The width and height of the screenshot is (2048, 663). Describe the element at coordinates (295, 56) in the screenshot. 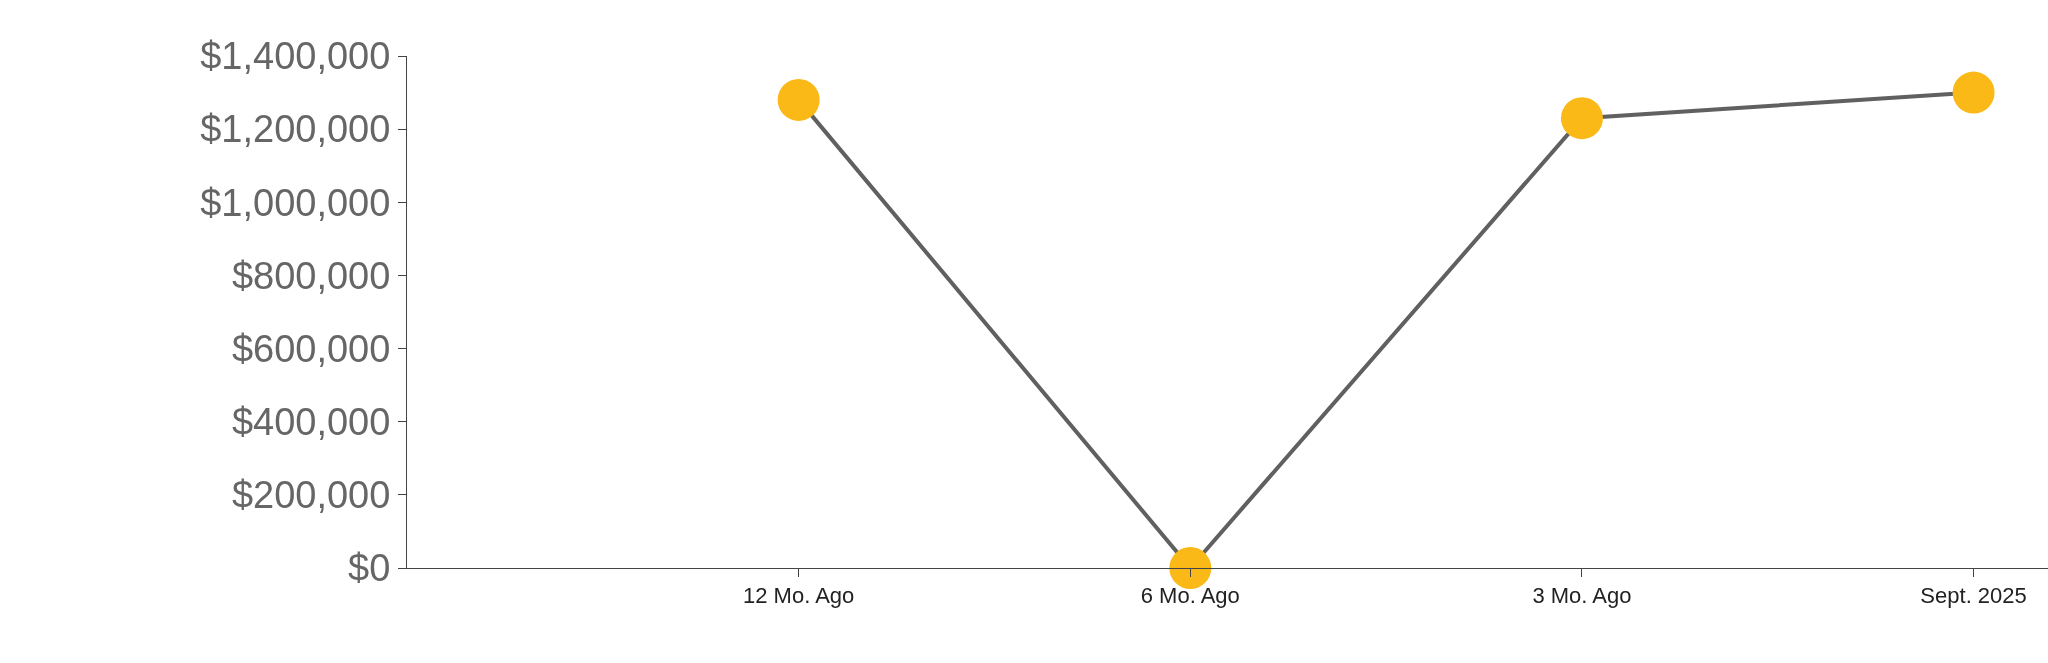

I see `y-tick-label: $1,400,000` at that location.